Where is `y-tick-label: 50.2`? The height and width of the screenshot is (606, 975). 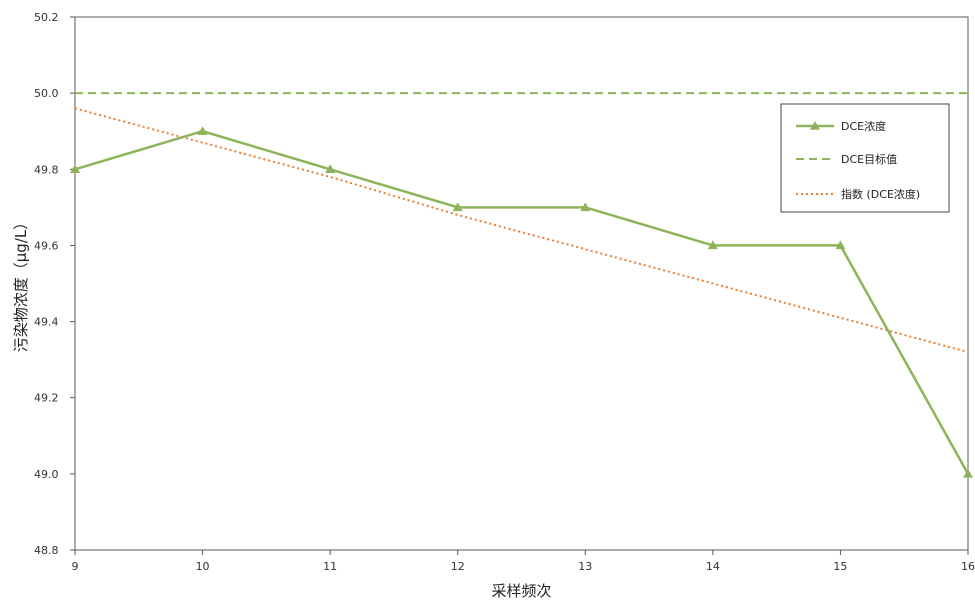
y-tick-label: 50.2 is located at coordinates (46, 17).